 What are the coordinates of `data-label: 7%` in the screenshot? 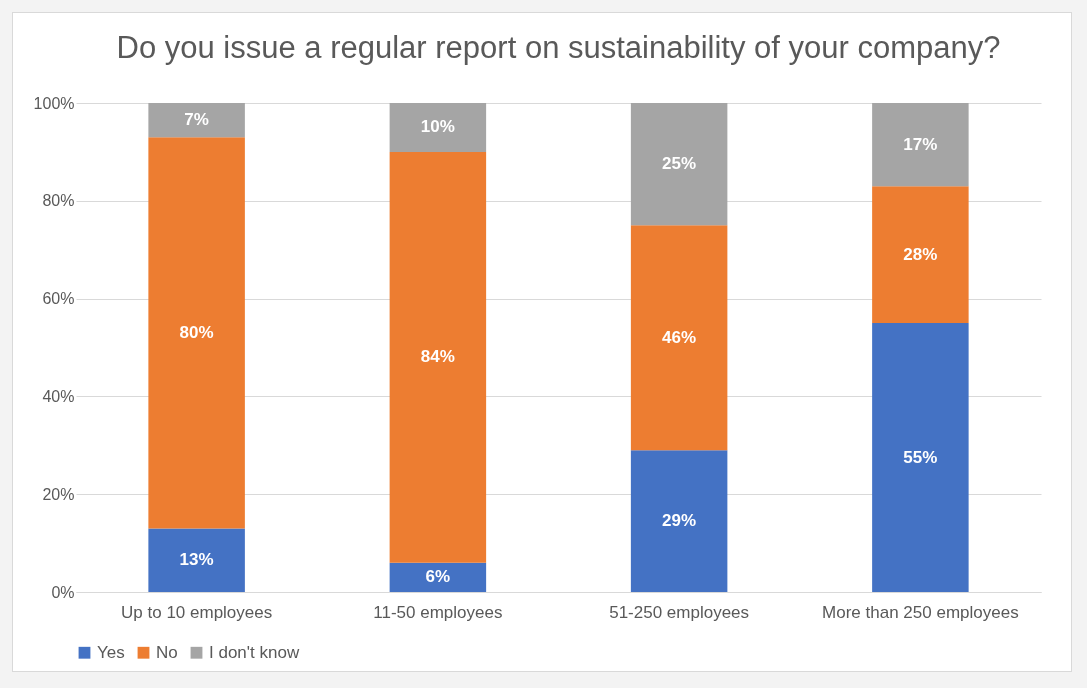 It's located at (196, 120).